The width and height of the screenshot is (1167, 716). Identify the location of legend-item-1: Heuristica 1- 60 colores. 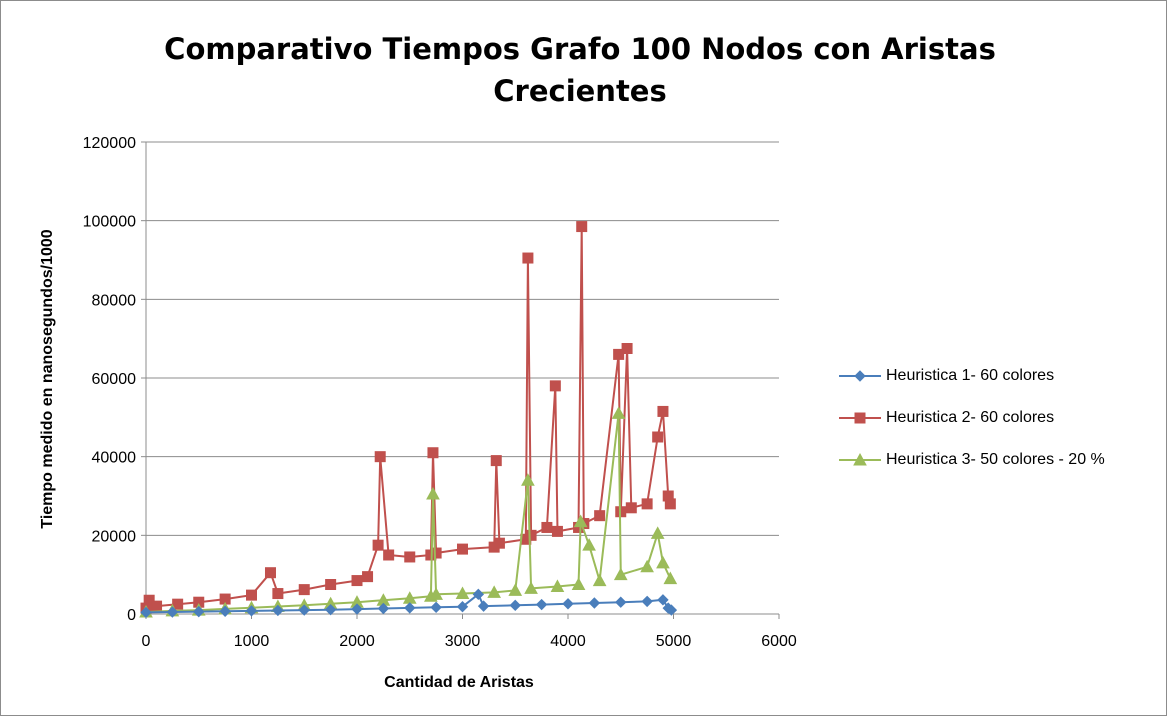
(998, 376).